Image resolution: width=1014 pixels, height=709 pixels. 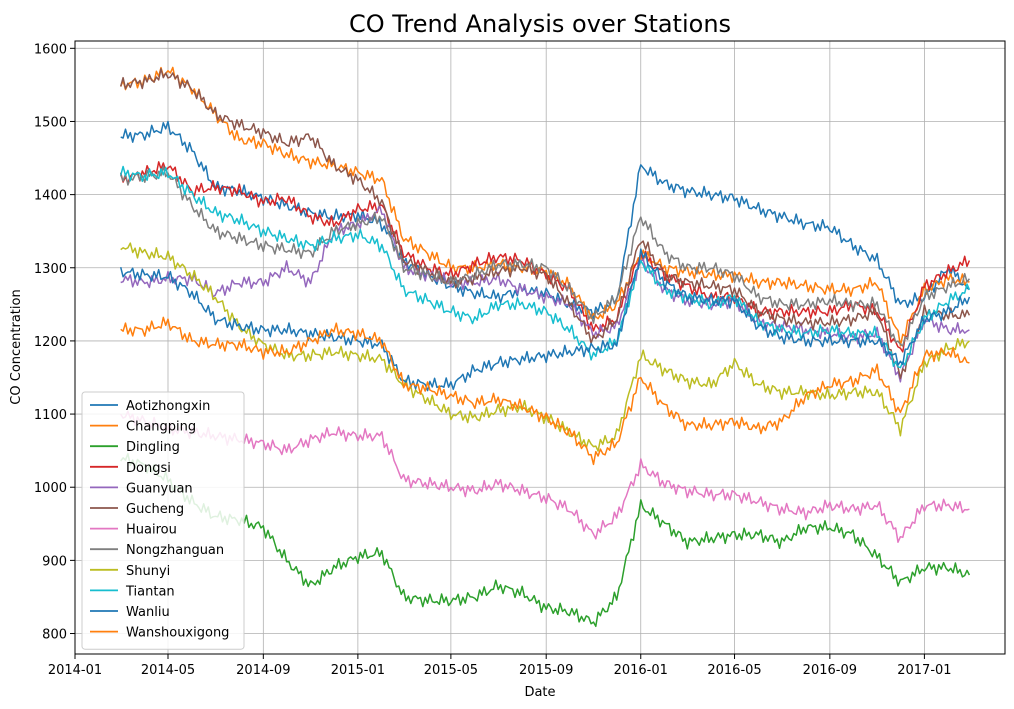 I want to click on x-tick-label: 2017-01, so click(x=924, y=670).